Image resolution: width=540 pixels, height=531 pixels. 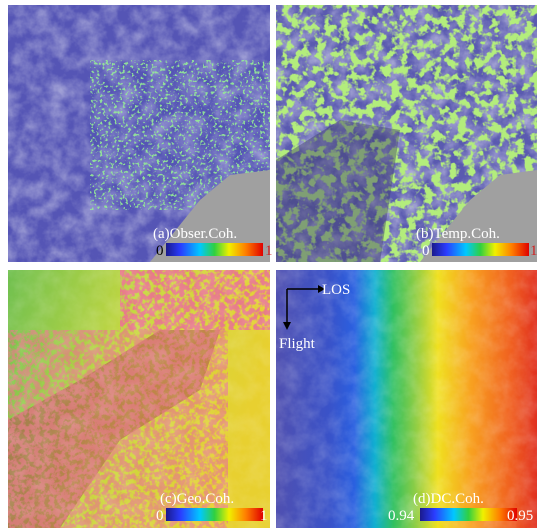 What do you see at coordinates (448, 499) in the screenshot?
I see `panel-label: (d)DC.Coh.` at bounding box center [448, 499].